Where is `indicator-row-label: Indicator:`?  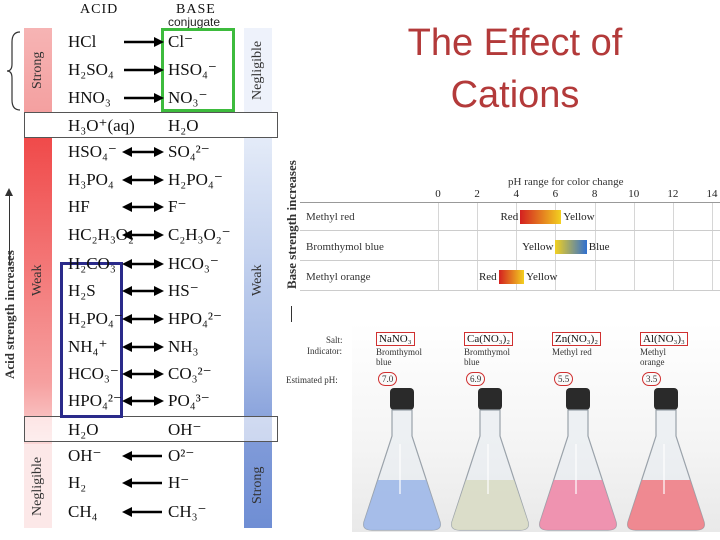 indicator-row-label: Indicator: is located at coordinates (324, 351).